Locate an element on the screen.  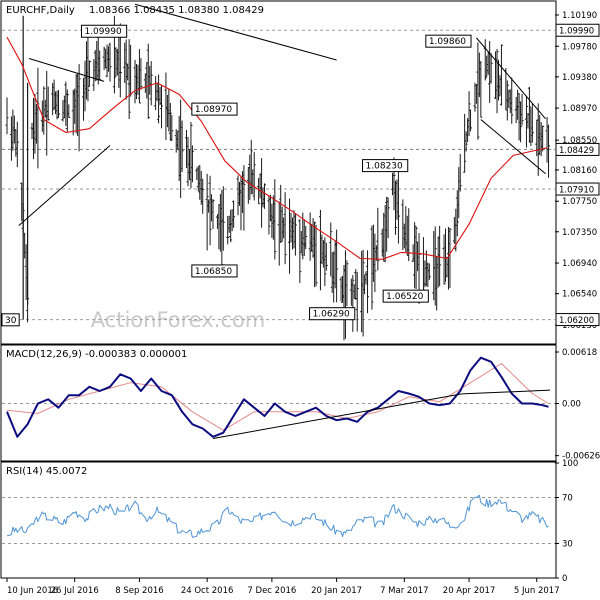
macd-y-tick-label: -0.00626 is located at coordinates (581, 457).